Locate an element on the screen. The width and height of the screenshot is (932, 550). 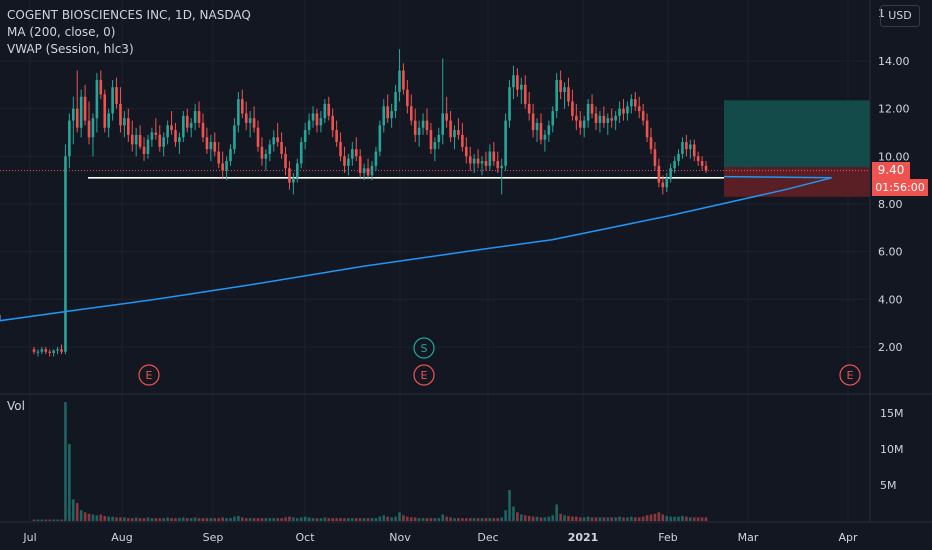
symbol-title: COGENT BIOSCIENCES INC, 1D, NASDAQ is located at coordinates (129, 15).